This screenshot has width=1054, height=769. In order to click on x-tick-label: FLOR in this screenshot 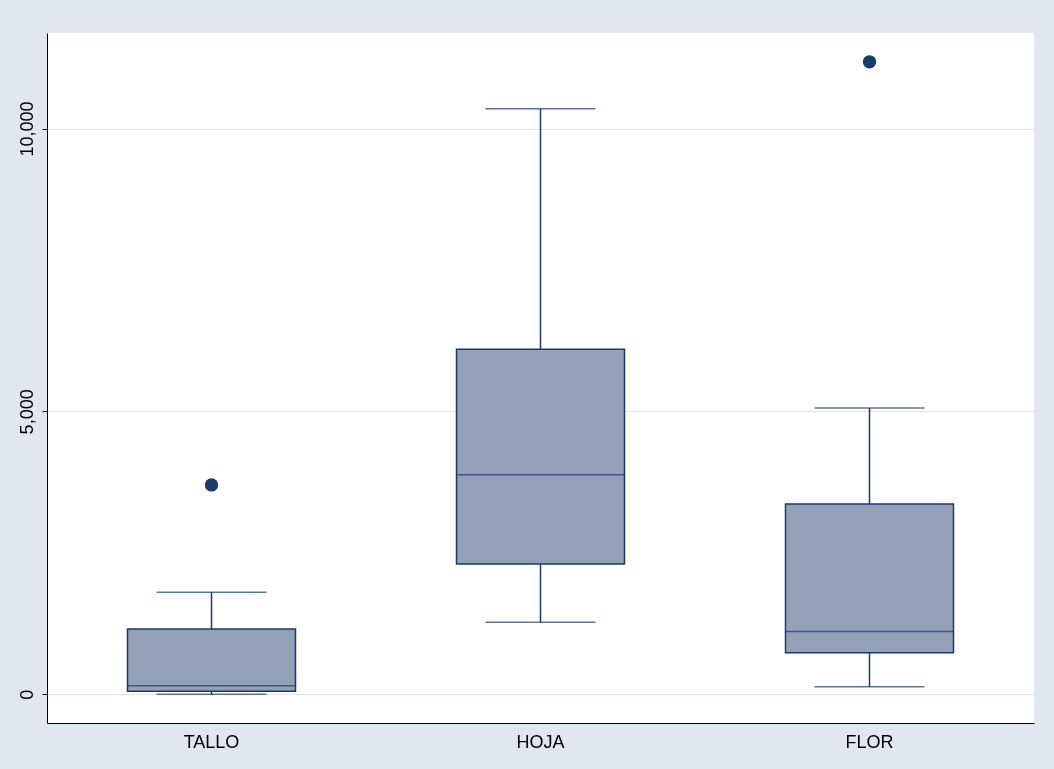, I will do `click(869, 741)`.